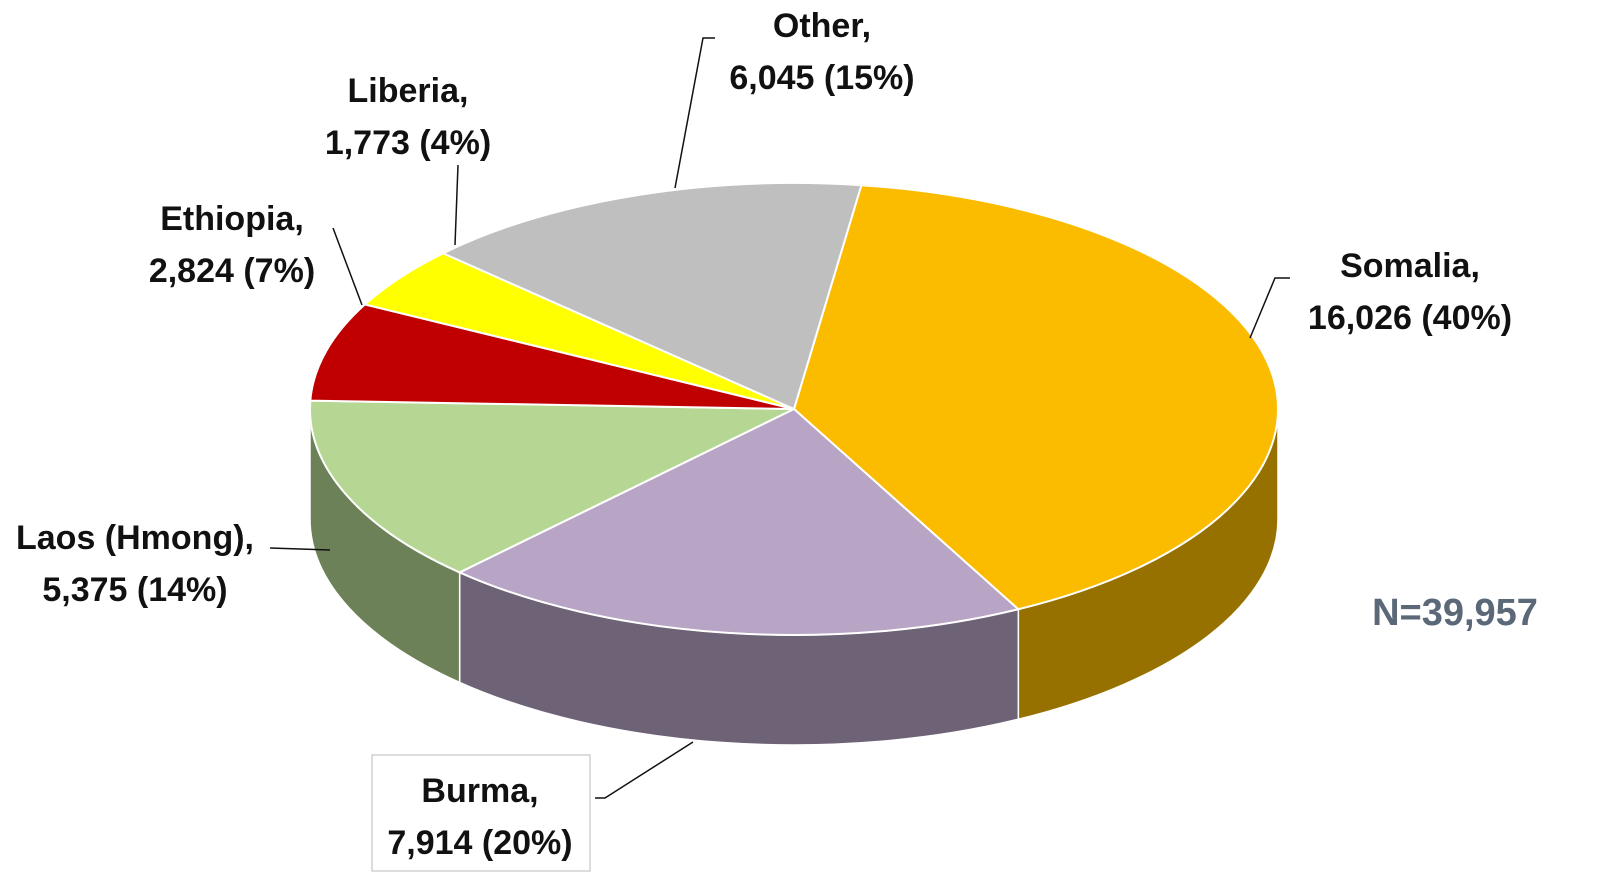 The height and width of the screenshot is (887, 1617). What do you see at coordinates (822, 26) in the screenshot?
I see `slice-label: Other,` at bounding box center [822, 26].